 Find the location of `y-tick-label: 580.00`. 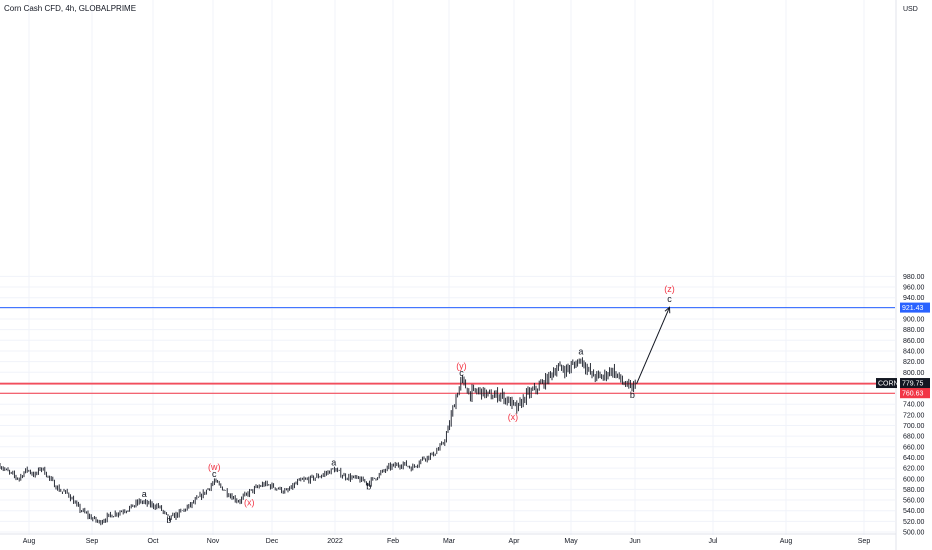

y-tick-label: 580.00 is located at coordinates (914, 490).